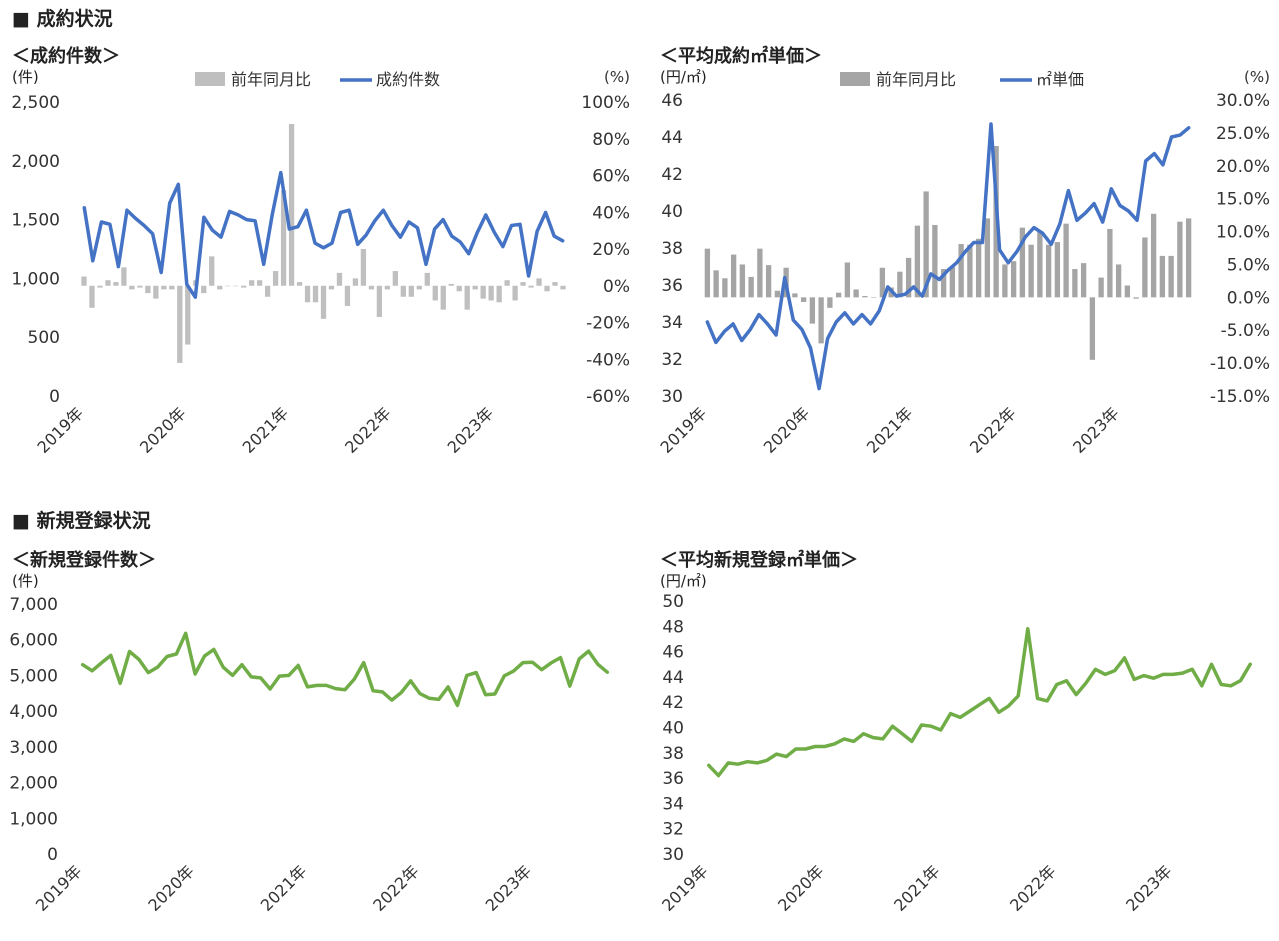  Describe the element at coordinates (611, 213) in the screenshot. I see `y2-tick-label: 40%` at that location.